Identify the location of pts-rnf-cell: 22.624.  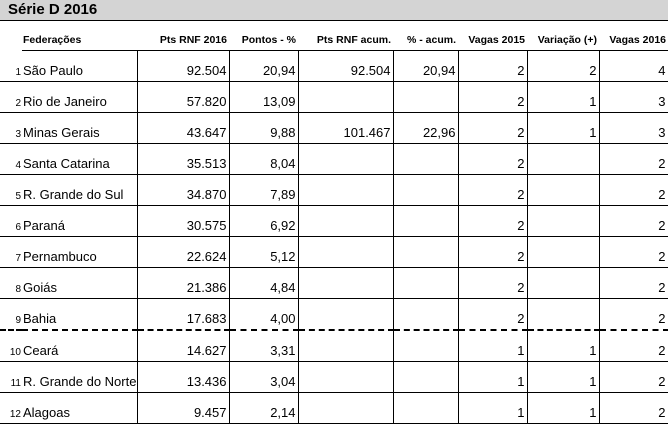
(183, 252).